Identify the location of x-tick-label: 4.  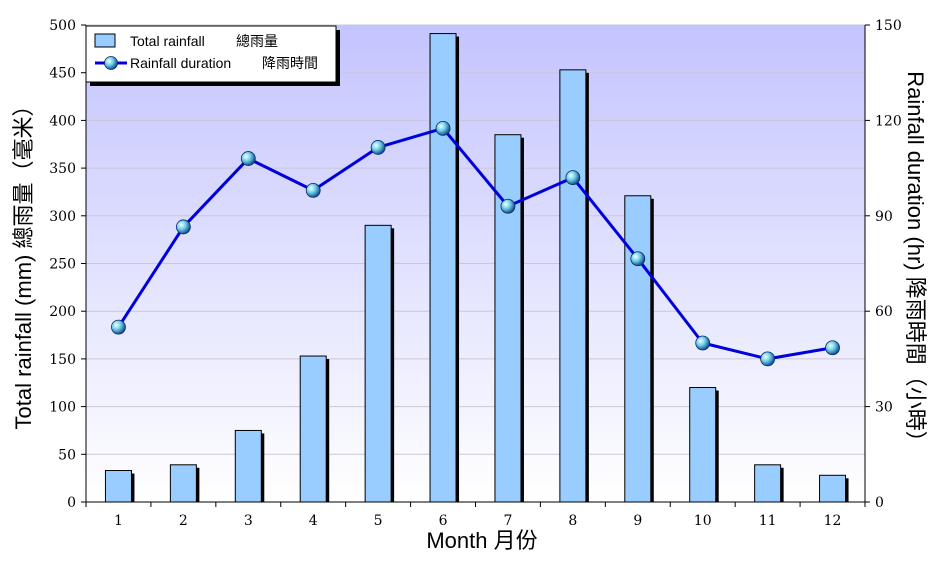
(313, 521).